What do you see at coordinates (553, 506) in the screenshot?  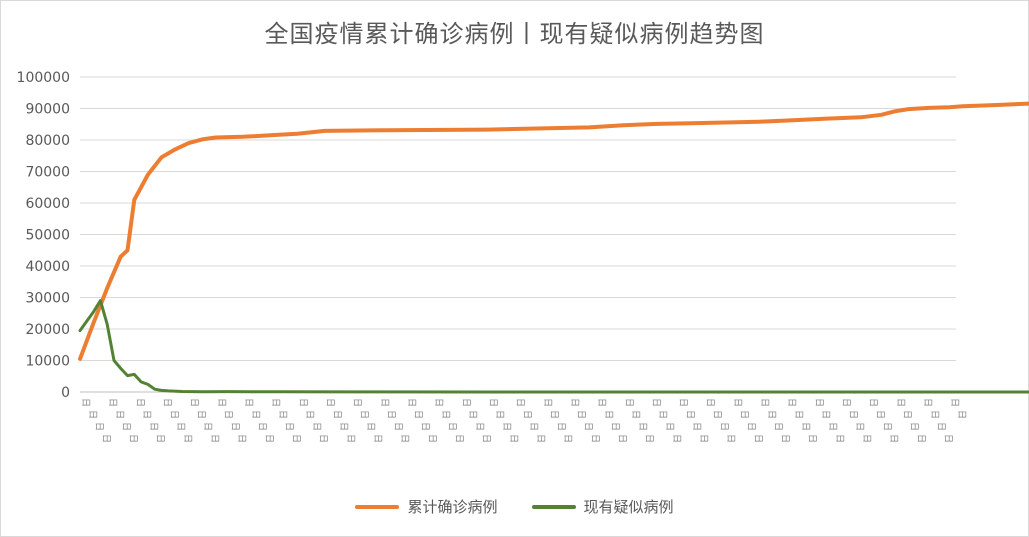 I see `legend-swatch-suspected` at bounding box center [553, 506].